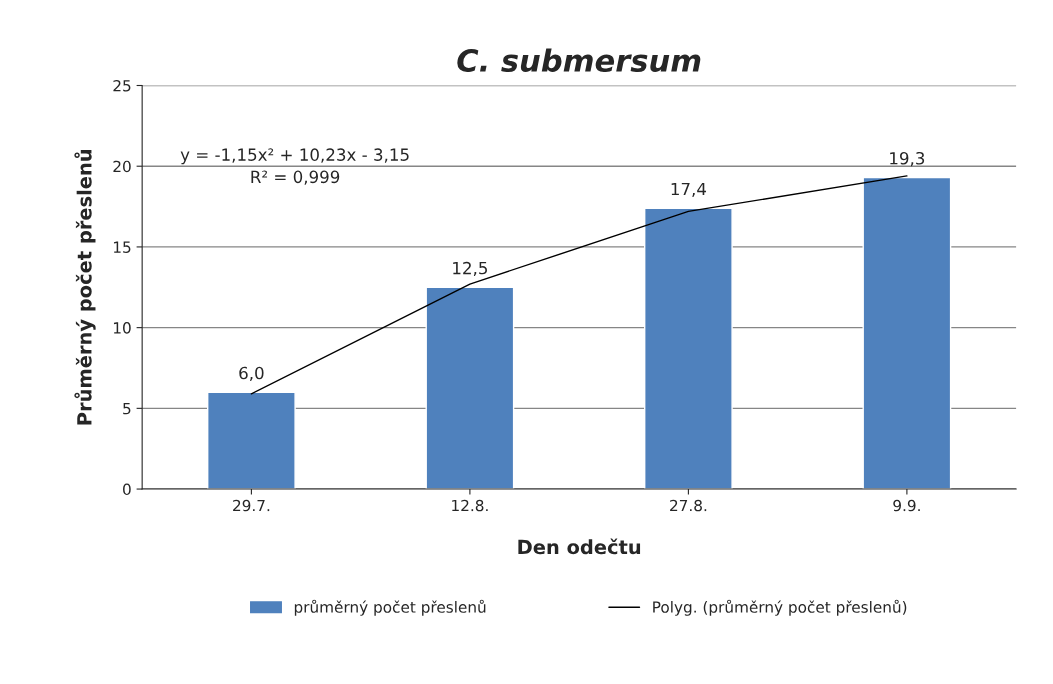 The width and height of the screenshot is (1053, 684). I want to click on data-label: 6,0, so click(251, 373).